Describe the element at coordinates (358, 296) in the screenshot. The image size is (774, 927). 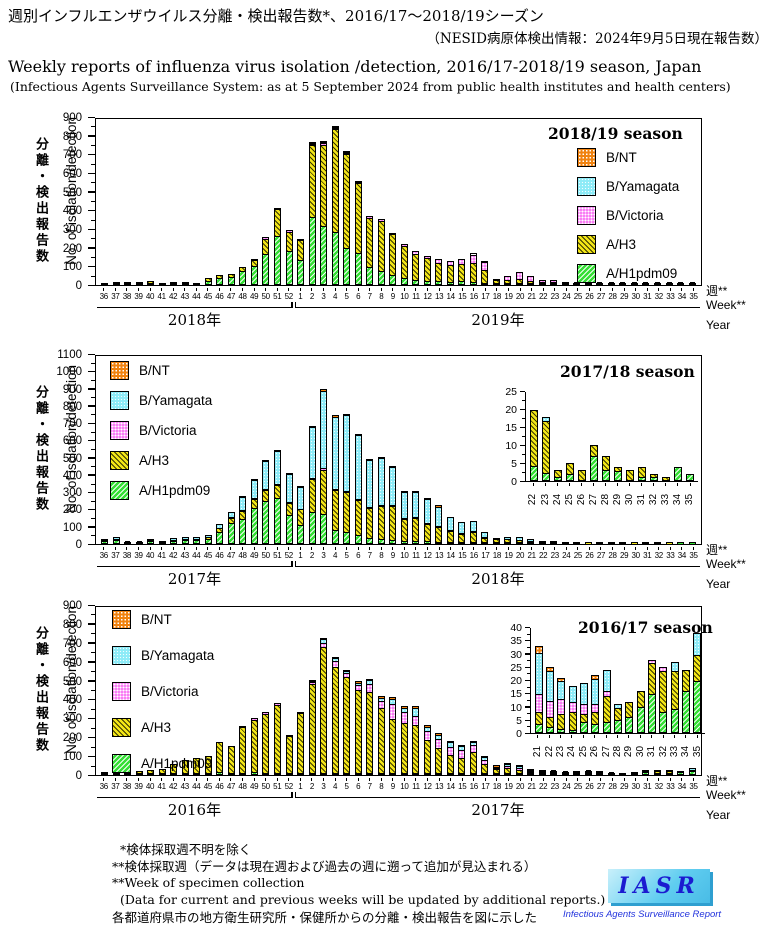
I see `x-tick-label: 6` at that location.